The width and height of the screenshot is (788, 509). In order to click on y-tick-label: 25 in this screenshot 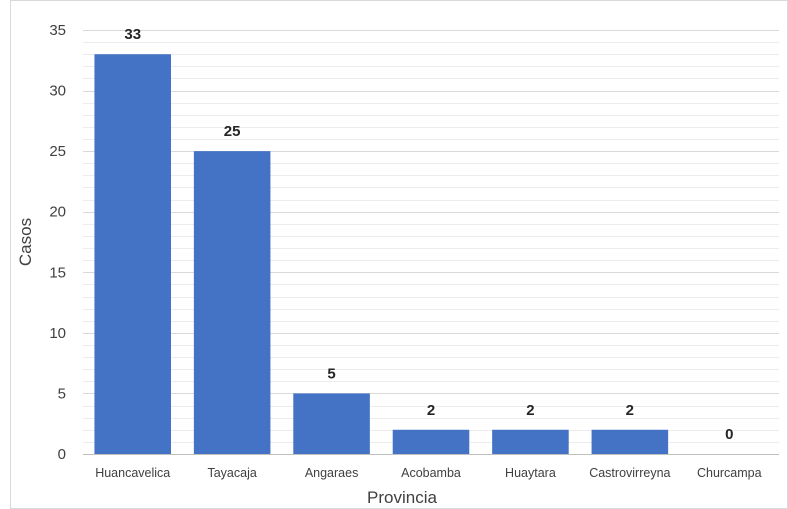, I will do `click(57, 151)`.